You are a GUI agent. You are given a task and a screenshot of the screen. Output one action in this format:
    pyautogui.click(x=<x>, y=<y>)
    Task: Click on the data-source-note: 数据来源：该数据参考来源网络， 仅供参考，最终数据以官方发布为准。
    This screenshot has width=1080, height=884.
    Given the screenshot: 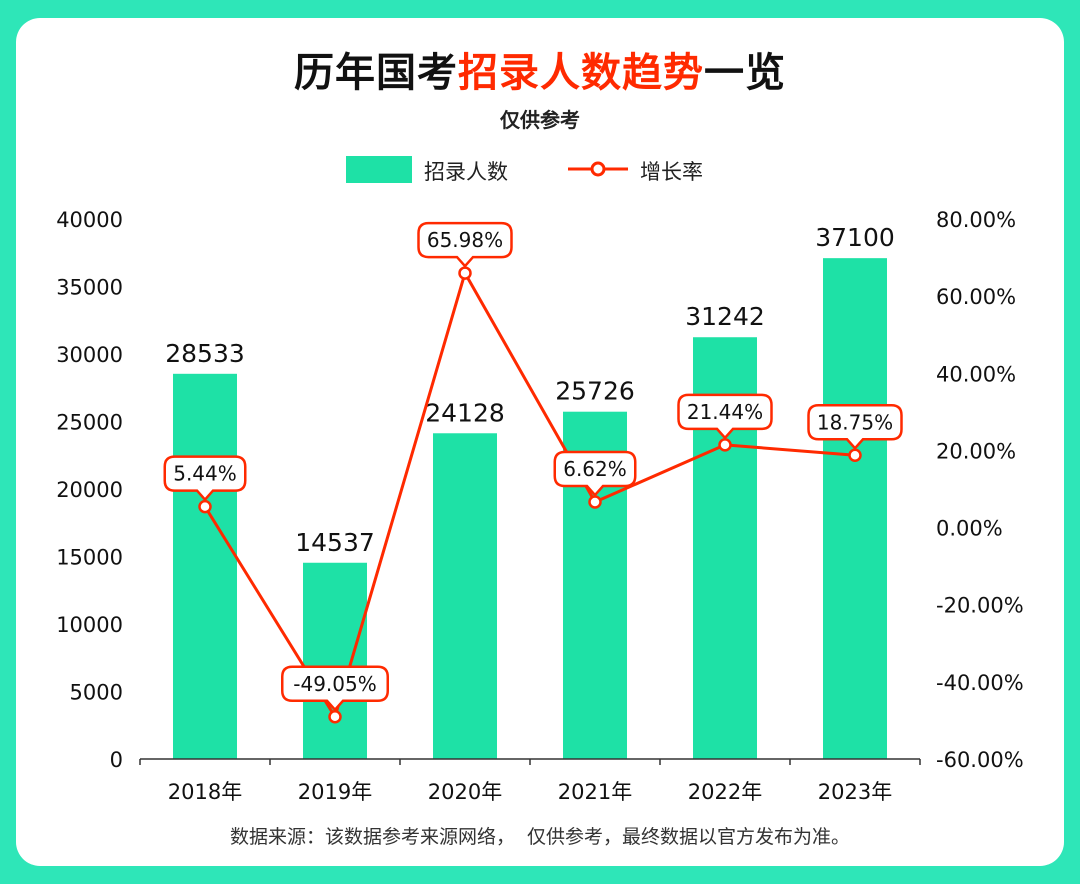 What is the action you would take?
    pyautogui.click(x=540, y=837)
    